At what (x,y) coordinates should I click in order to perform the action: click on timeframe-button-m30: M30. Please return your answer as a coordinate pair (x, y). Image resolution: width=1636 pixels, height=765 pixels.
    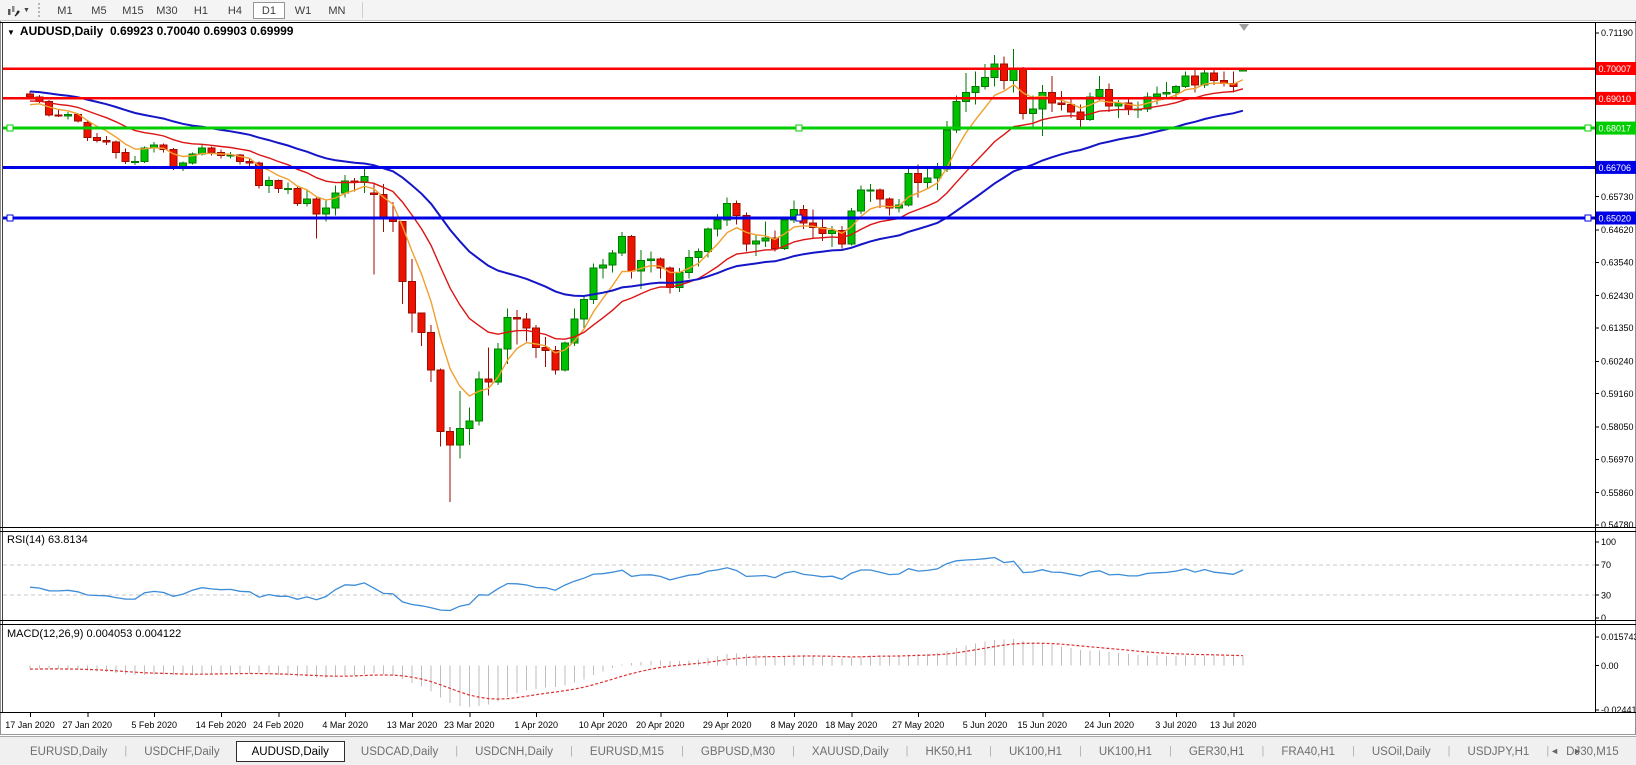
    Looking at the image, I should click on (167, 10).